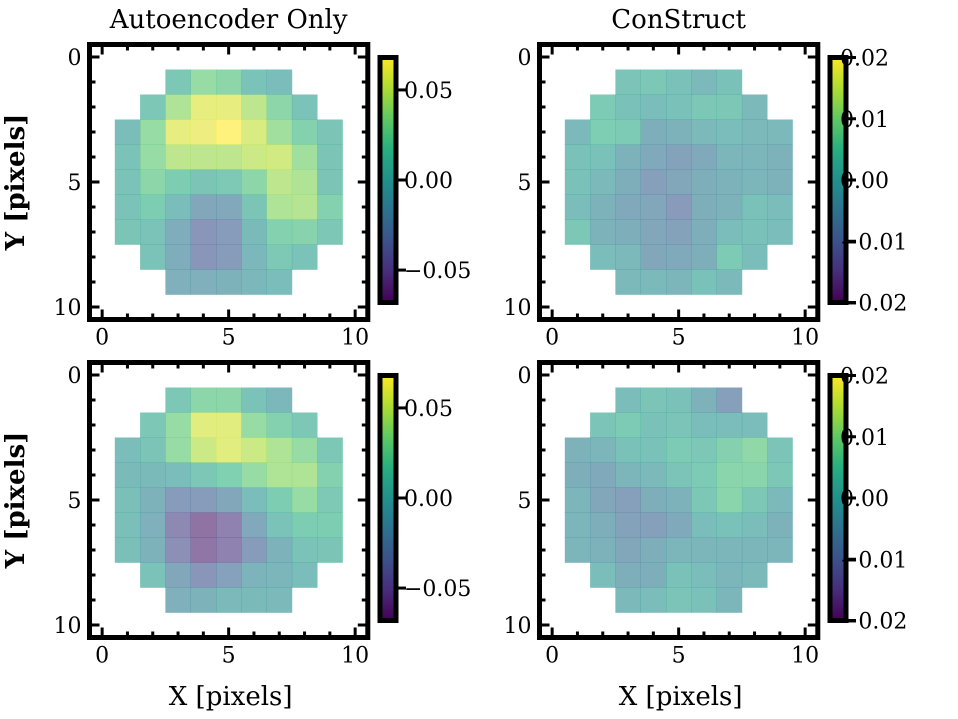 The image size is (958, 719). Describe the element at coordinates (864, 59) in the screenshot. I see `colorbar-tick-label: 0.02` at that location.